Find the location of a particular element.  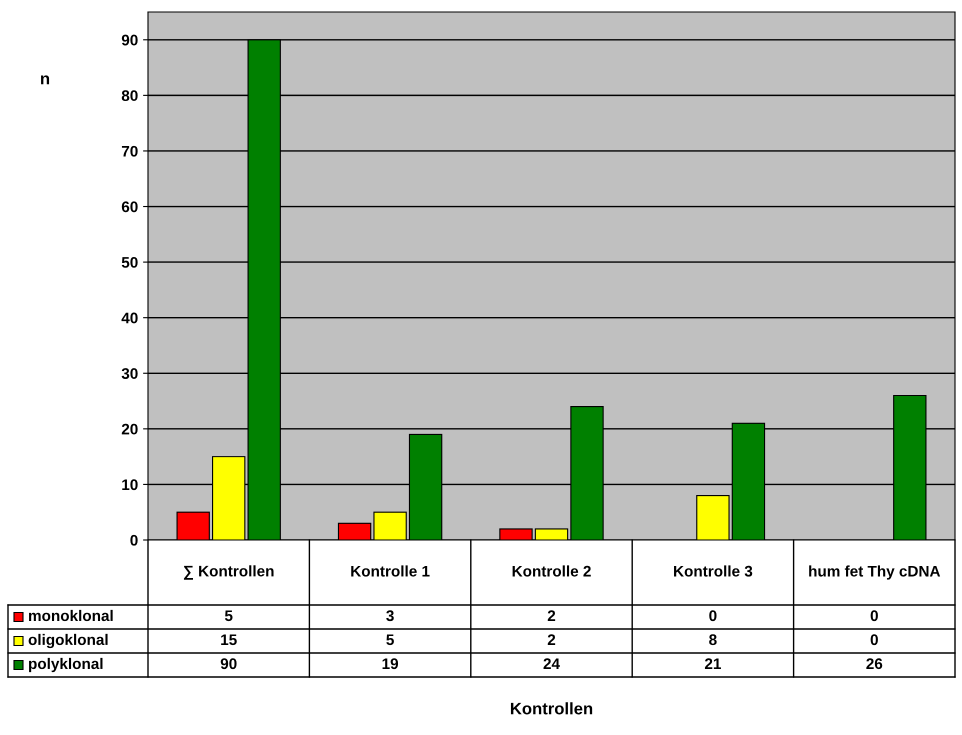

y-tick-label: 60 is located at coordinates (130, 206).